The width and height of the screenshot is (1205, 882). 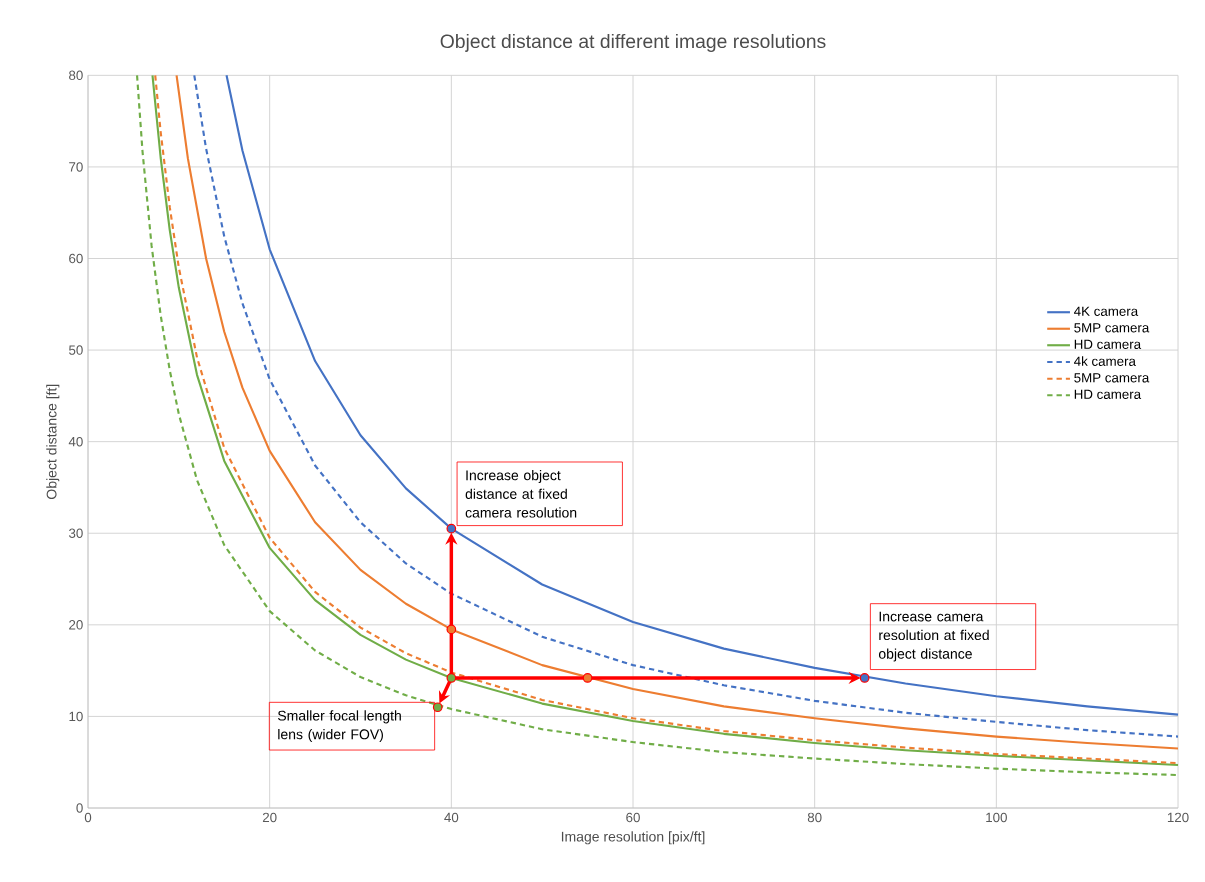 I want to click on annotation: Smaller focal length lens (wider FOV), so click(x=339, y=726).